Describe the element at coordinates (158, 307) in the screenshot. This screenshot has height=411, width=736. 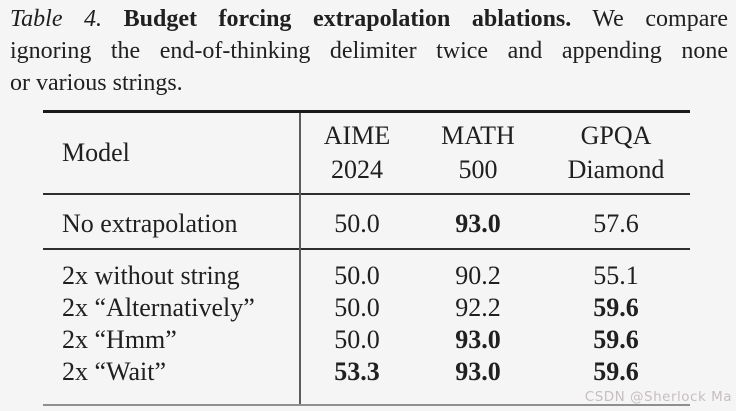
I see `row-model-label: 2x “Alternatively”` at that location.